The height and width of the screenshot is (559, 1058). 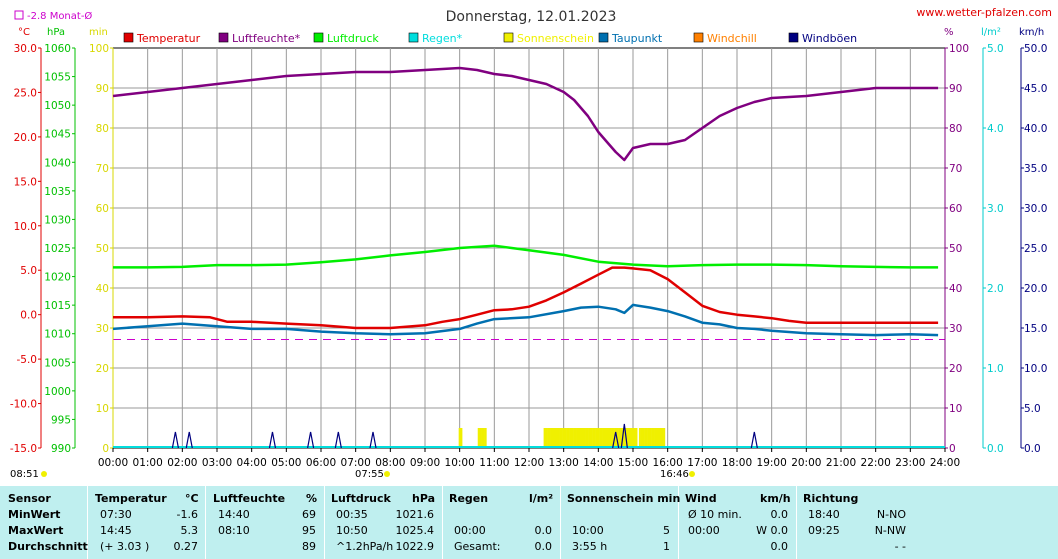 What do you see at coordinates (309, 546) in the screenshot?
I see `stats-cell-h_val: 89` at bounding box center [309, 546].